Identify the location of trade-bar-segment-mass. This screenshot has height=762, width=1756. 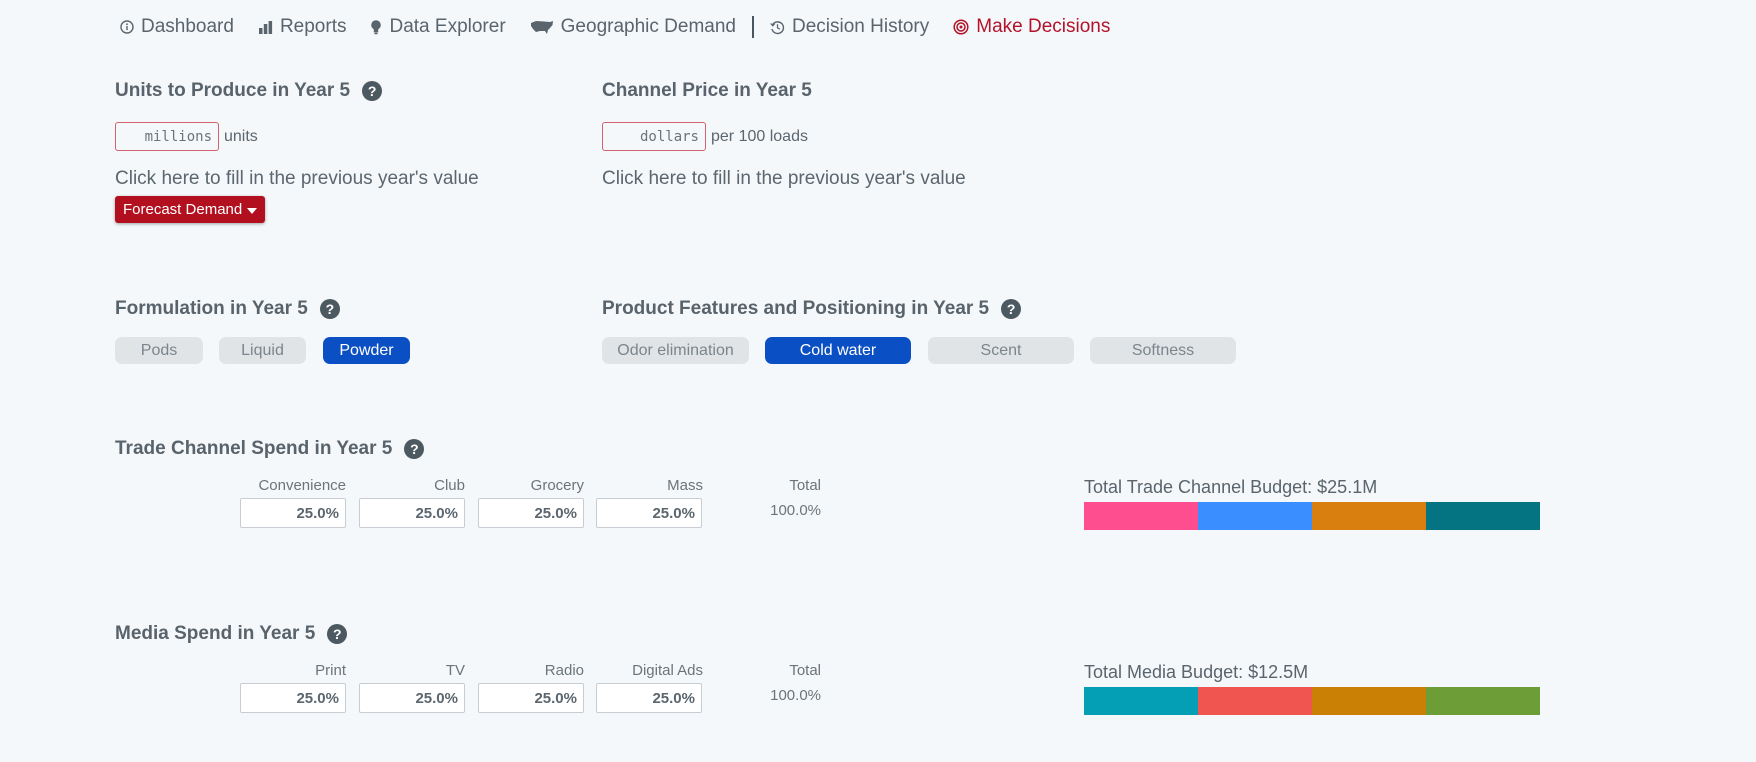
(1483, 516).